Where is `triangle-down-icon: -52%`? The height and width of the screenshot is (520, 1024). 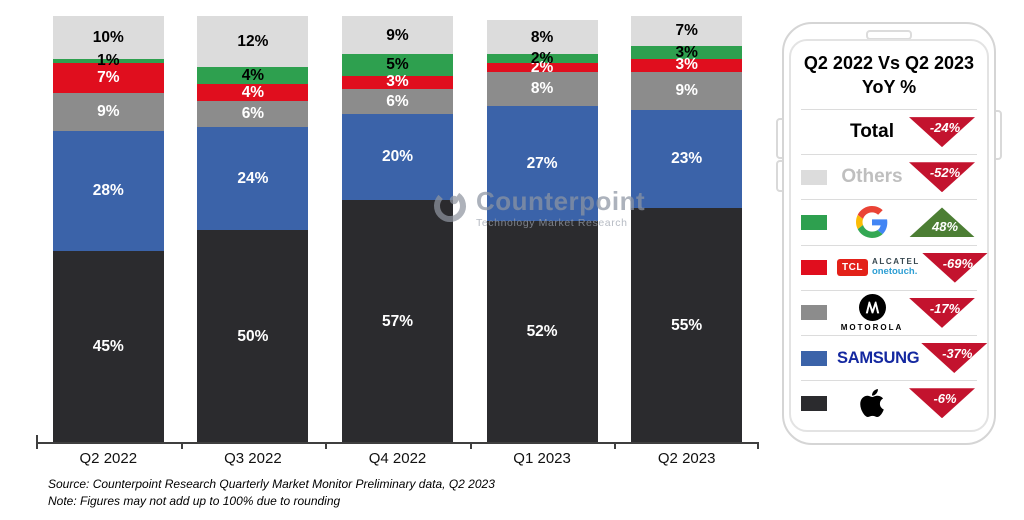
triangle-down-icon: -52% is located at coordinates (942, 177).